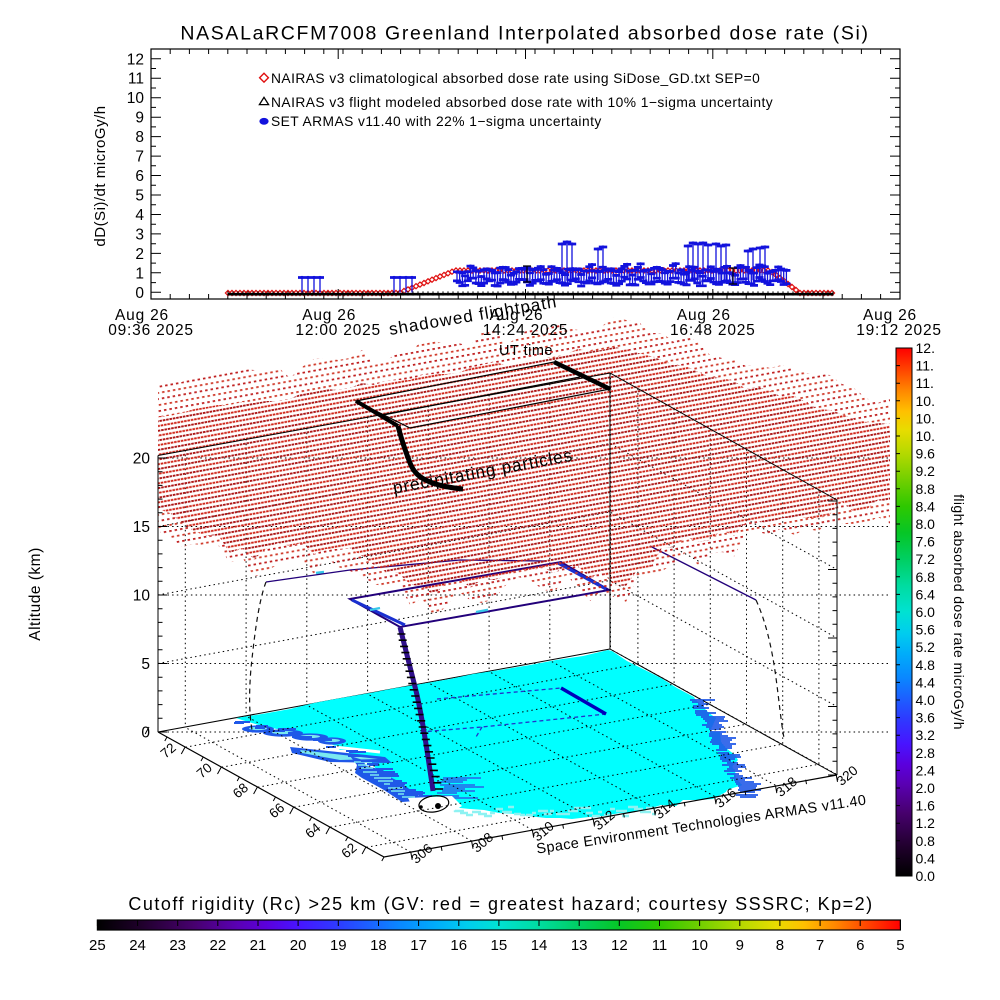 The height and width of the screenshot is (1000, 1000). I want to click on svg-text: 7.2, so click(926, 559).